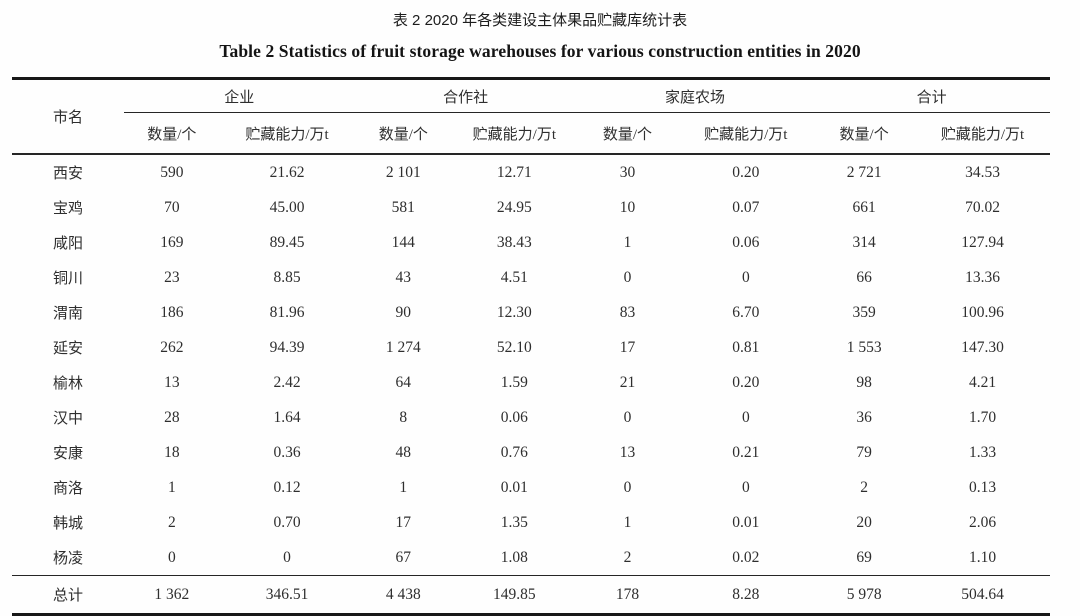  Describe the element at coordinates (746, 207) in the screenshot. I see `value-cell: 0.07` at that location.